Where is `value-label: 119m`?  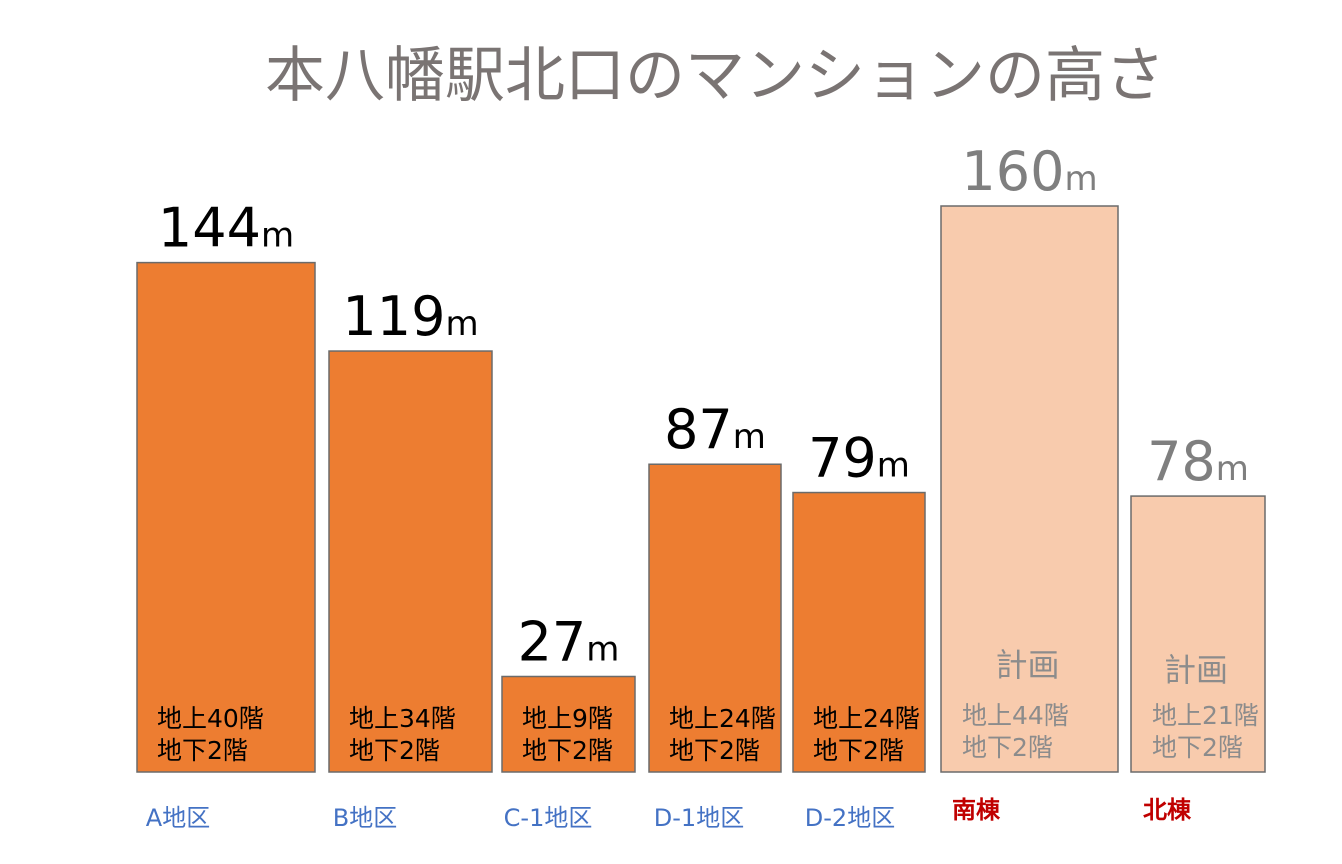
value-label: 119m is located at coordinates (410, 316).